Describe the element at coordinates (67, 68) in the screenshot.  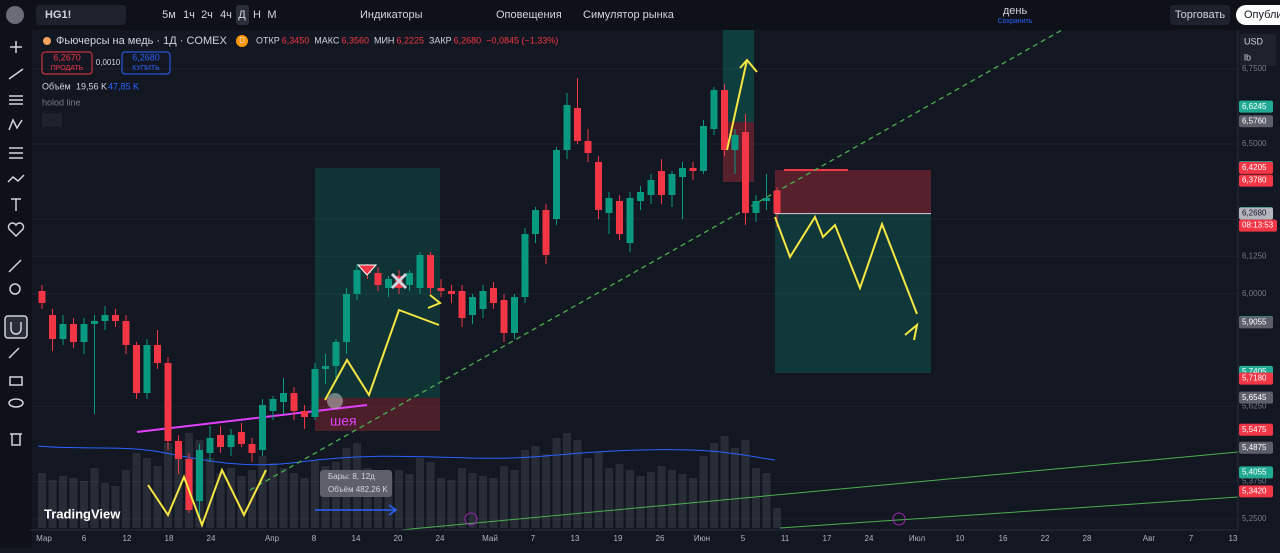
I see `sell: ПРОДАТЬ` at that location.